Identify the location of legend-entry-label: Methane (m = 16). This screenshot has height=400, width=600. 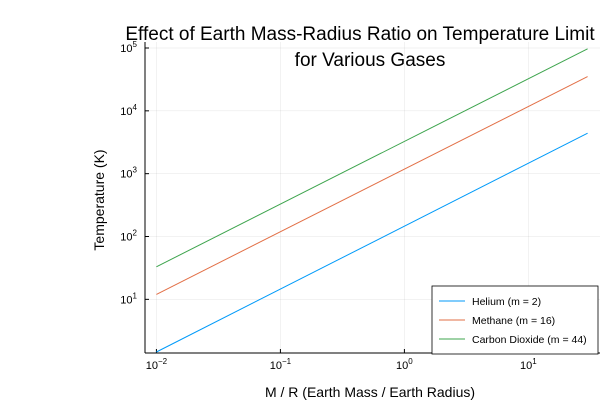
(513, 321).